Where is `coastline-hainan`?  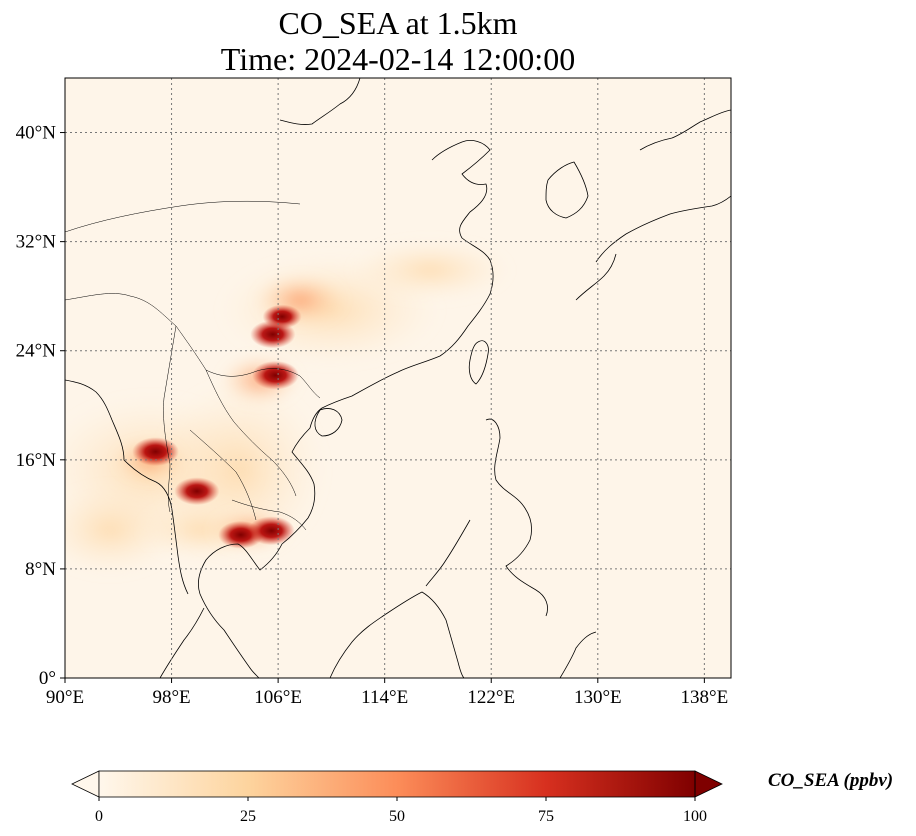 coastline-hainan is located at coordinates (328, 422).